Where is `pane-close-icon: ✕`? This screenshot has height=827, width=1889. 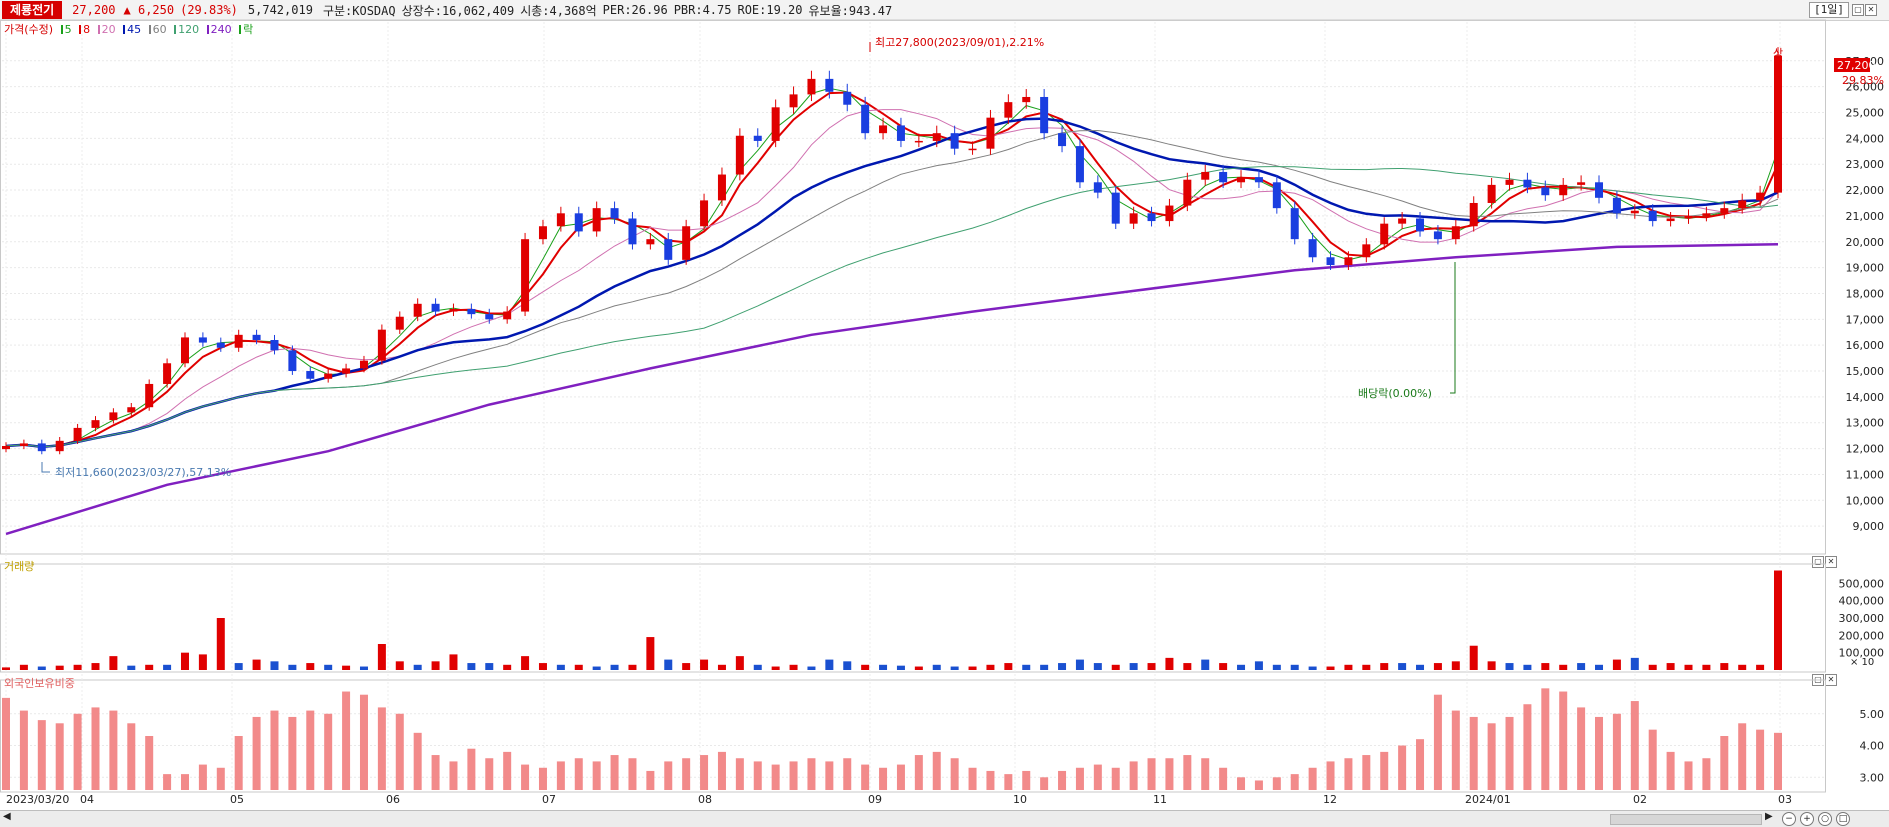
pane-close-icon: ✕ is located at coordinates (1871, 10).